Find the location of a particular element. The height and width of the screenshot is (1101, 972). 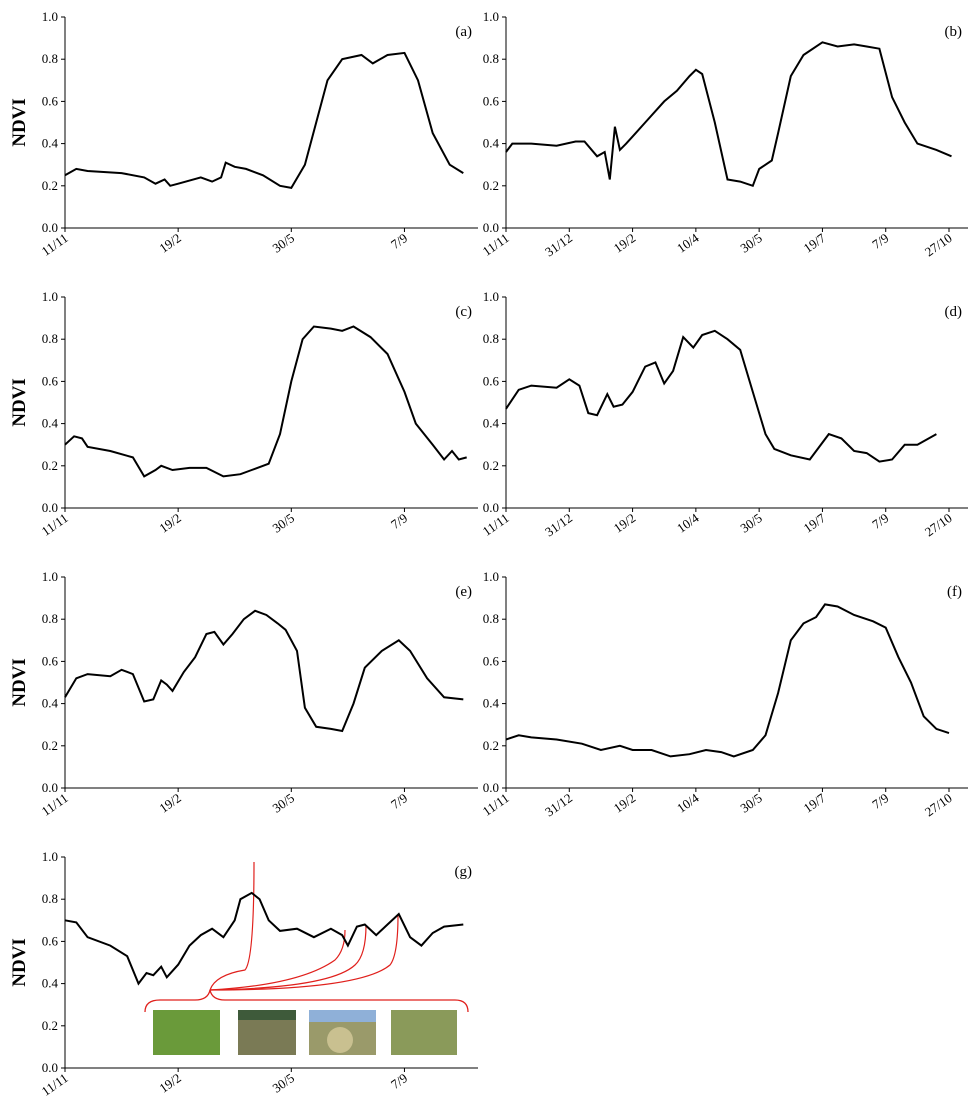

bracket is located at coordinates (306, 1001).